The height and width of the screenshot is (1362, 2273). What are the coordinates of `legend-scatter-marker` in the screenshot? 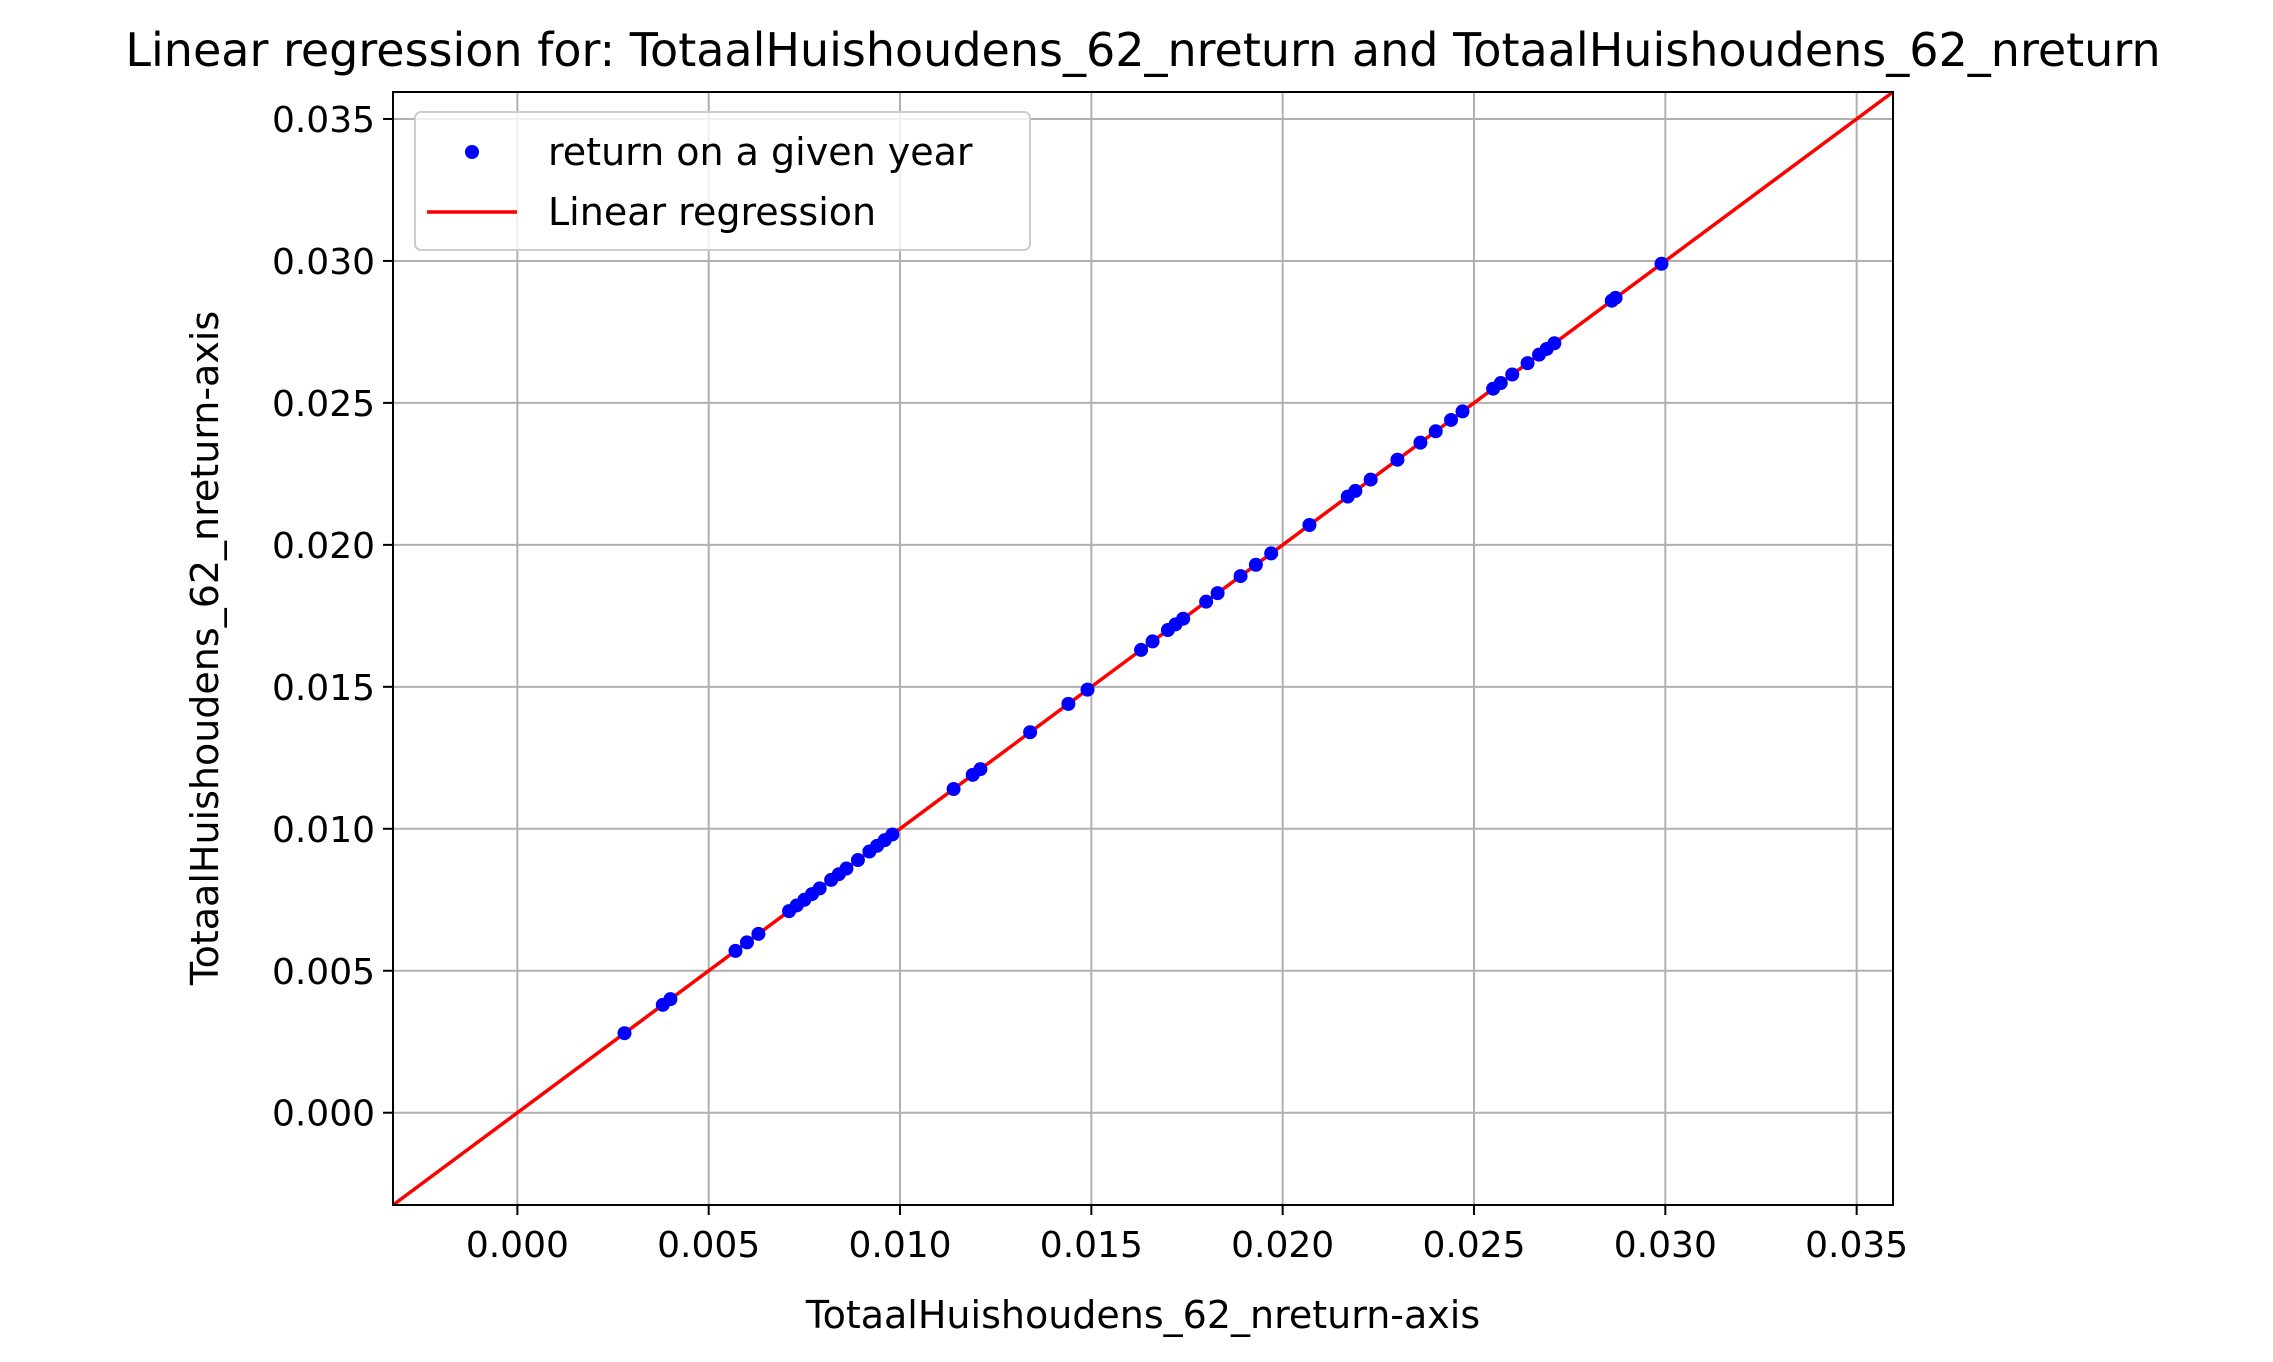 It's located at (472, 152).